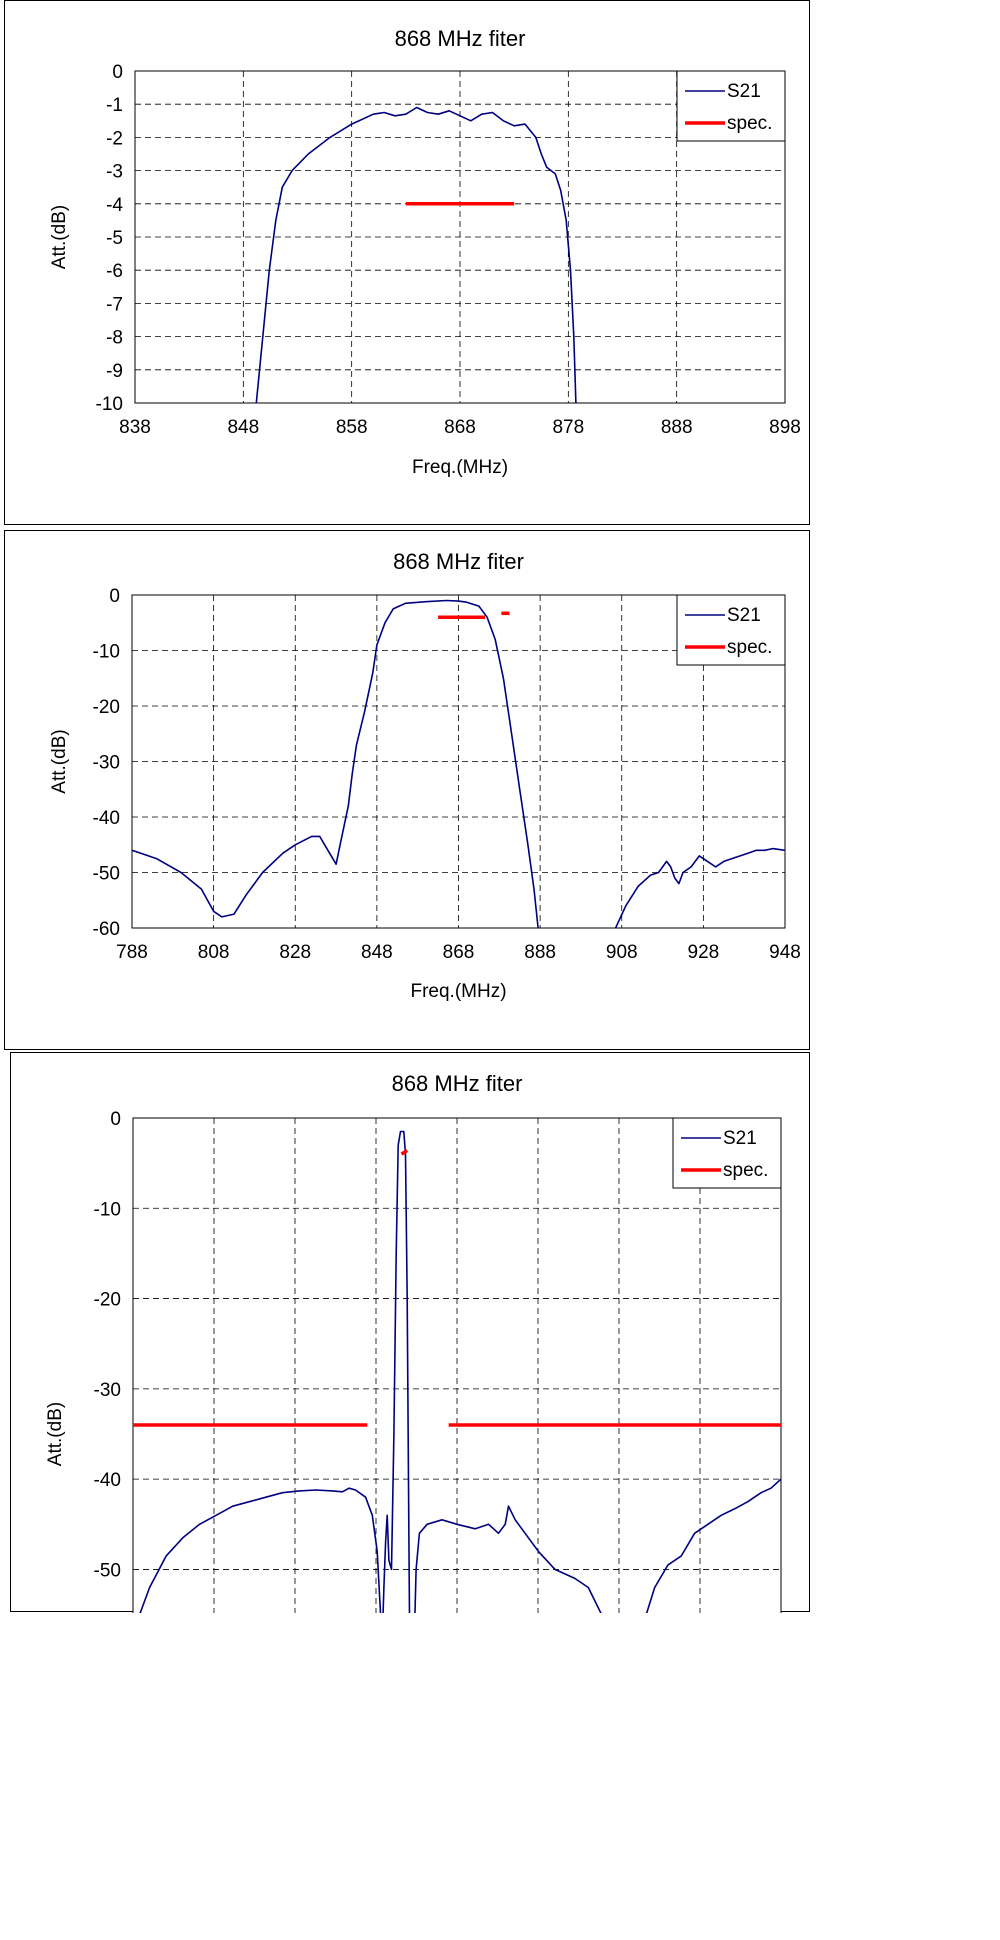  What do you see at coordinates (114, 105) in the screenshot?
I see `y-tick-label: -1` at bounding box center [114, 105].